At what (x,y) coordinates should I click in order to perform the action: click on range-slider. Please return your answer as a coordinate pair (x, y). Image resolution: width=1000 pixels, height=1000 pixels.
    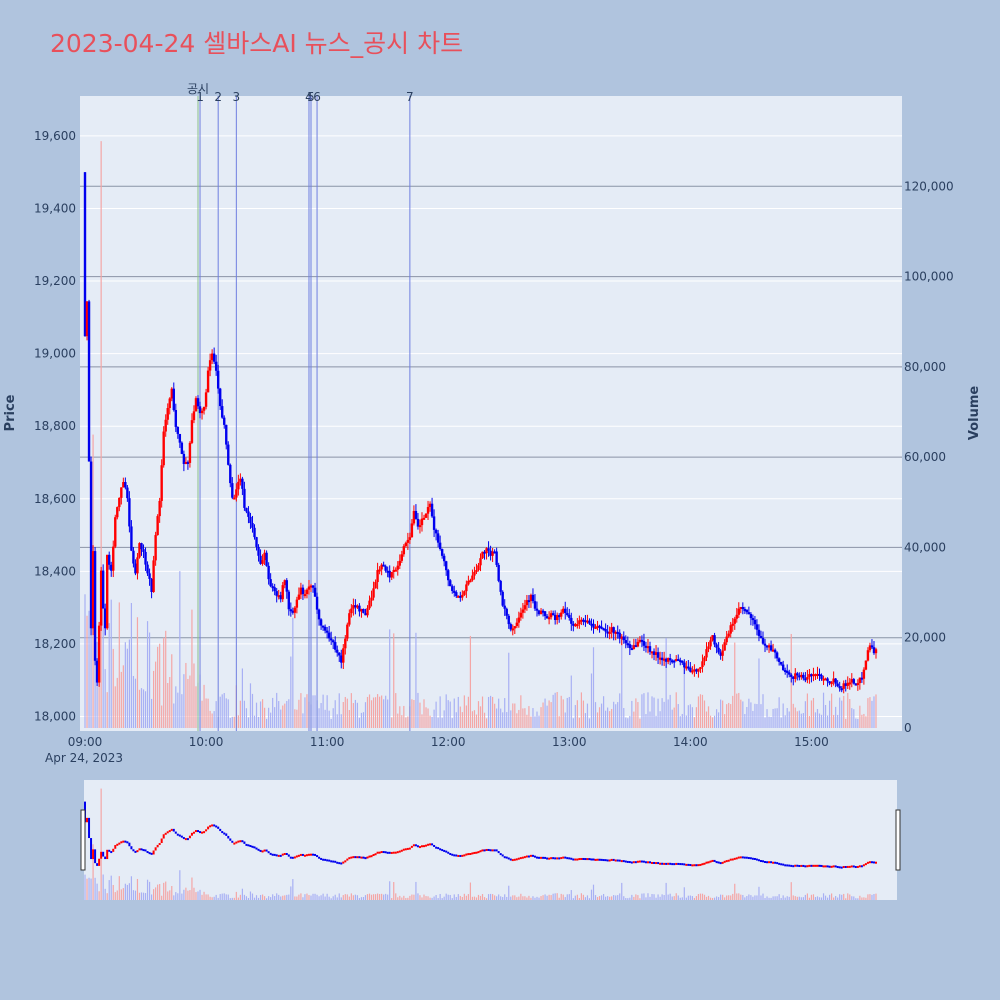
    Looking at the image, I should click on (490, 840).